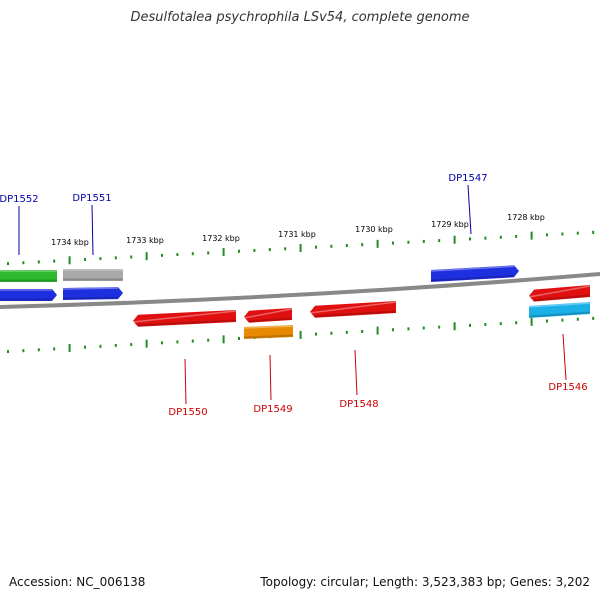 This screenshot has height=600, width=600. Describe the element at coordinates (187, 412) in the screenshot. I see `gene-label-DP1550: DP1550` at that location.